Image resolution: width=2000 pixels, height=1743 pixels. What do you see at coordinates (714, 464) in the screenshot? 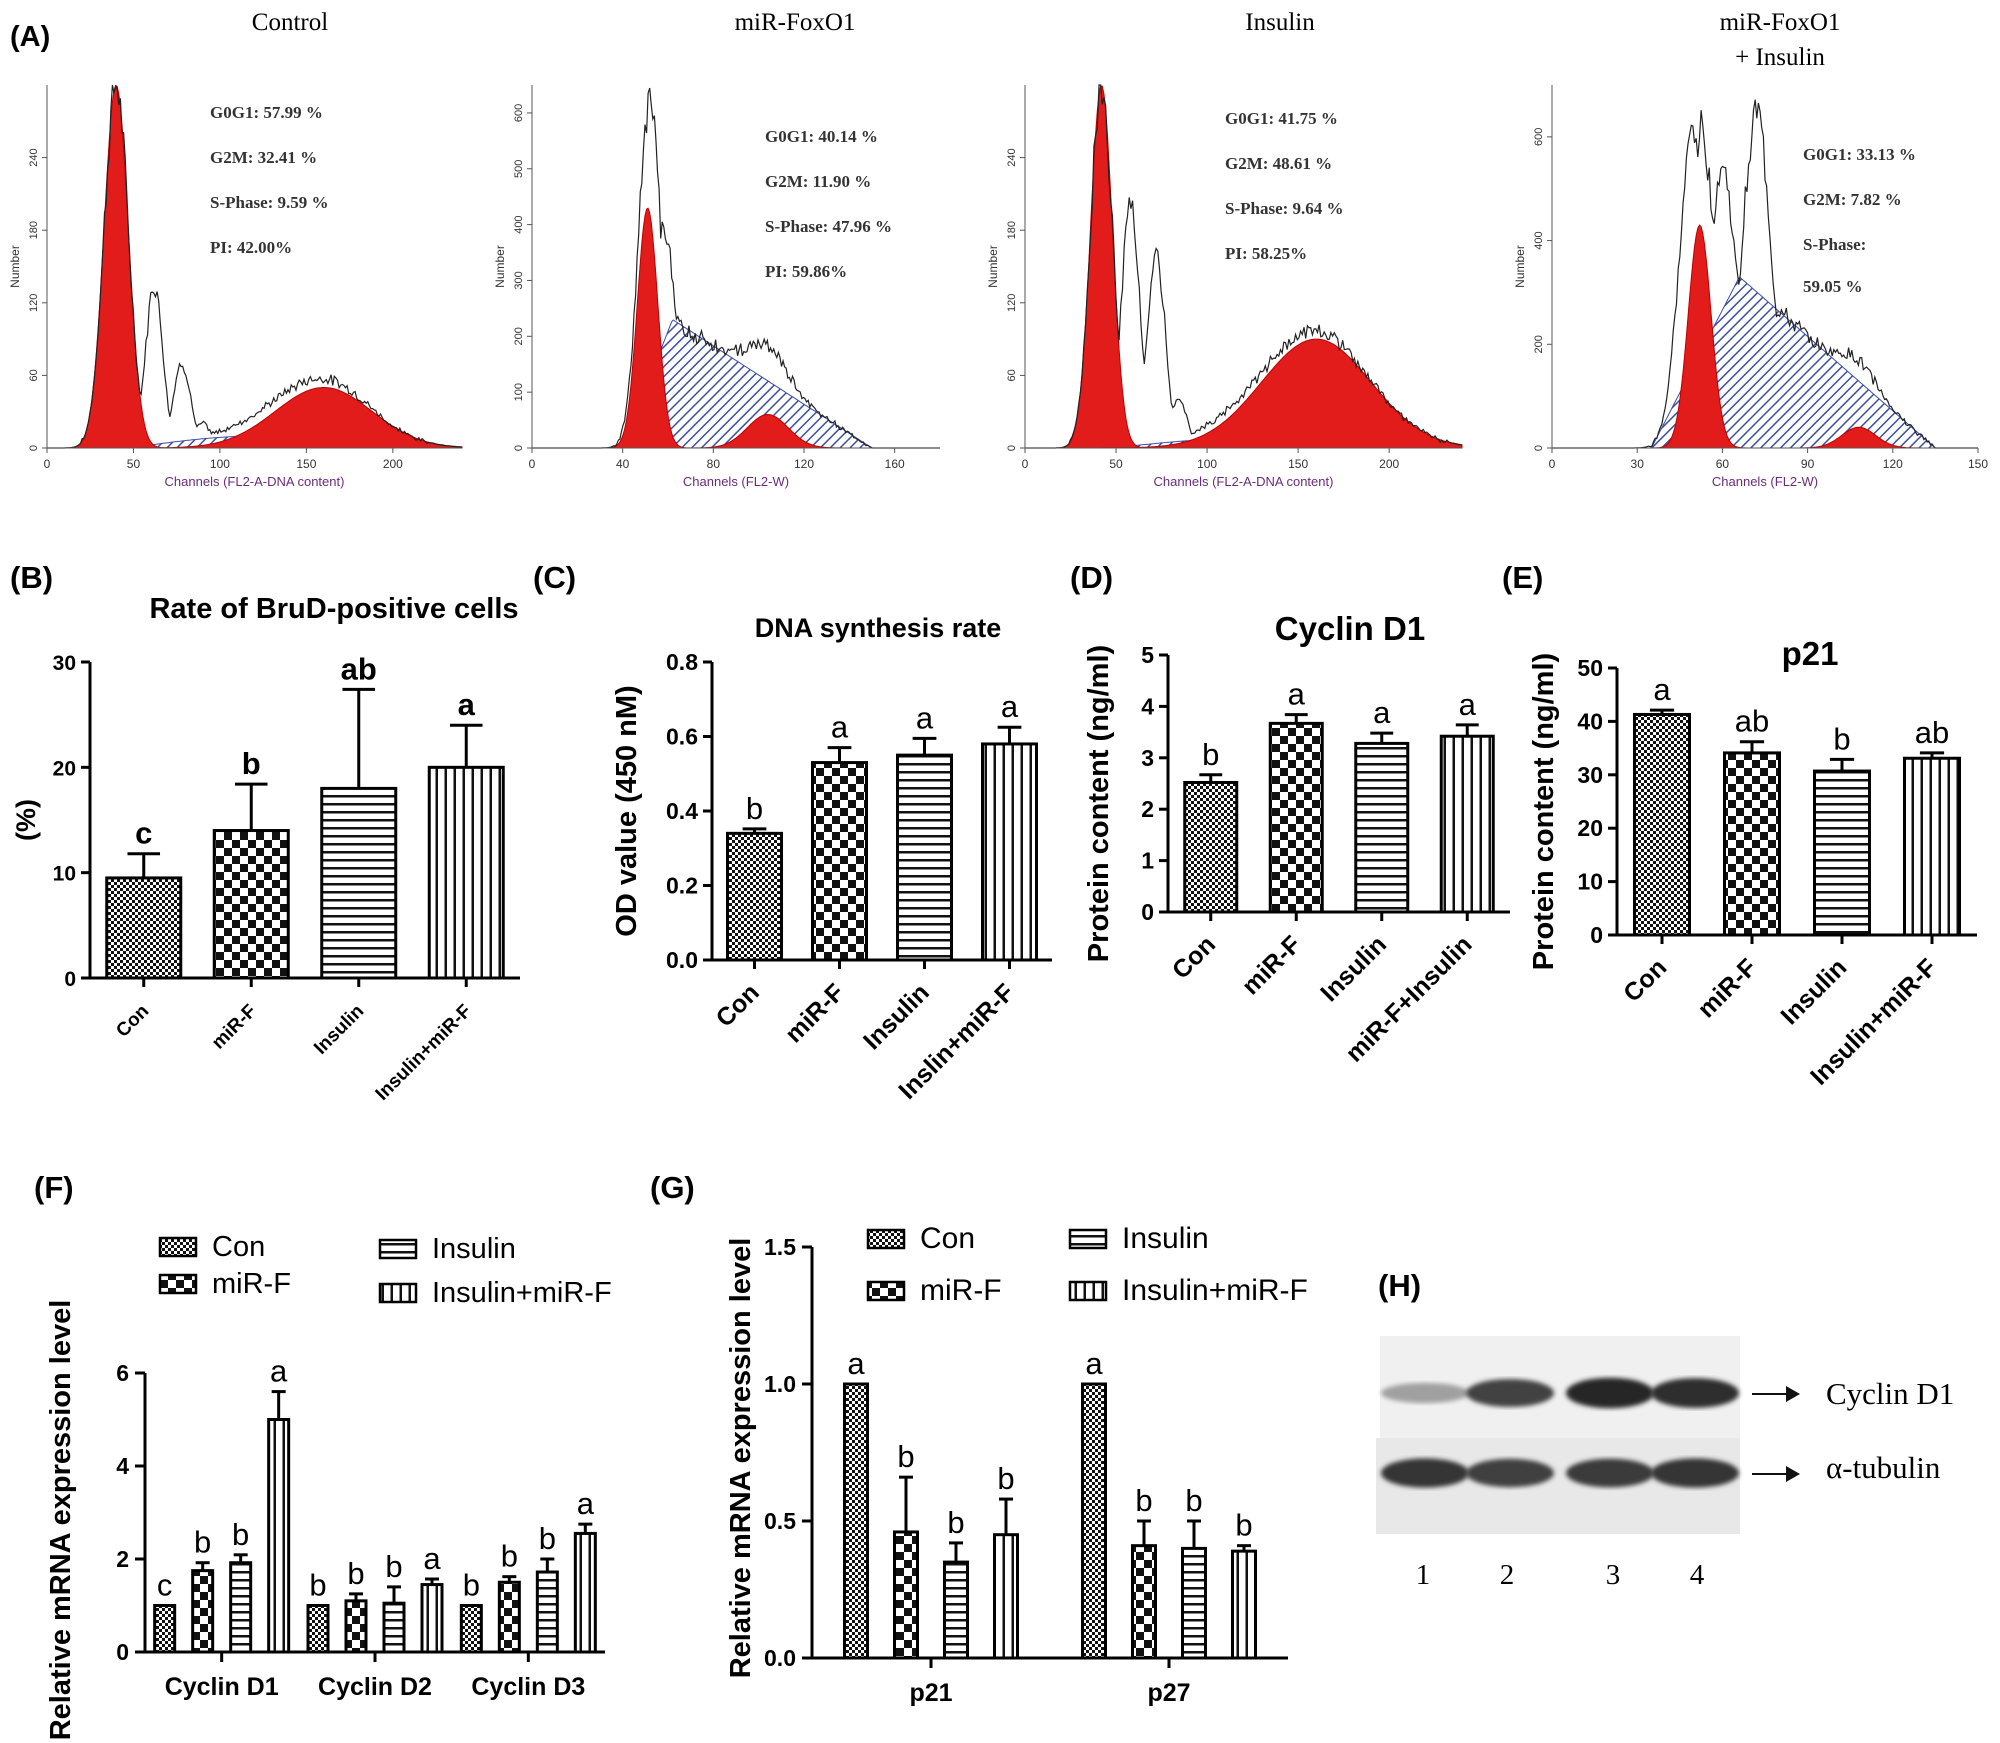
I see `x-tick-label: 80` at bounding box center [714, 464].